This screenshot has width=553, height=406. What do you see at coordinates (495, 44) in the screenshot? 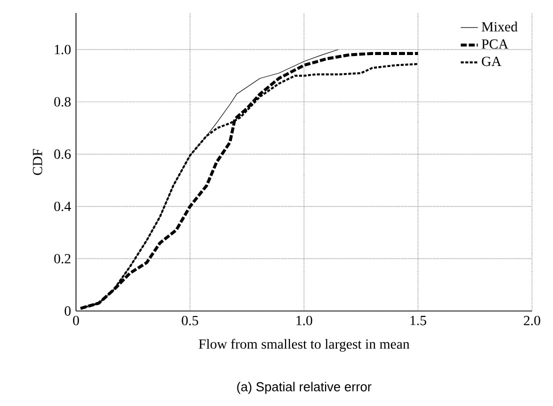
I see `legend-label: PCA` at bounding box center [495, 44].